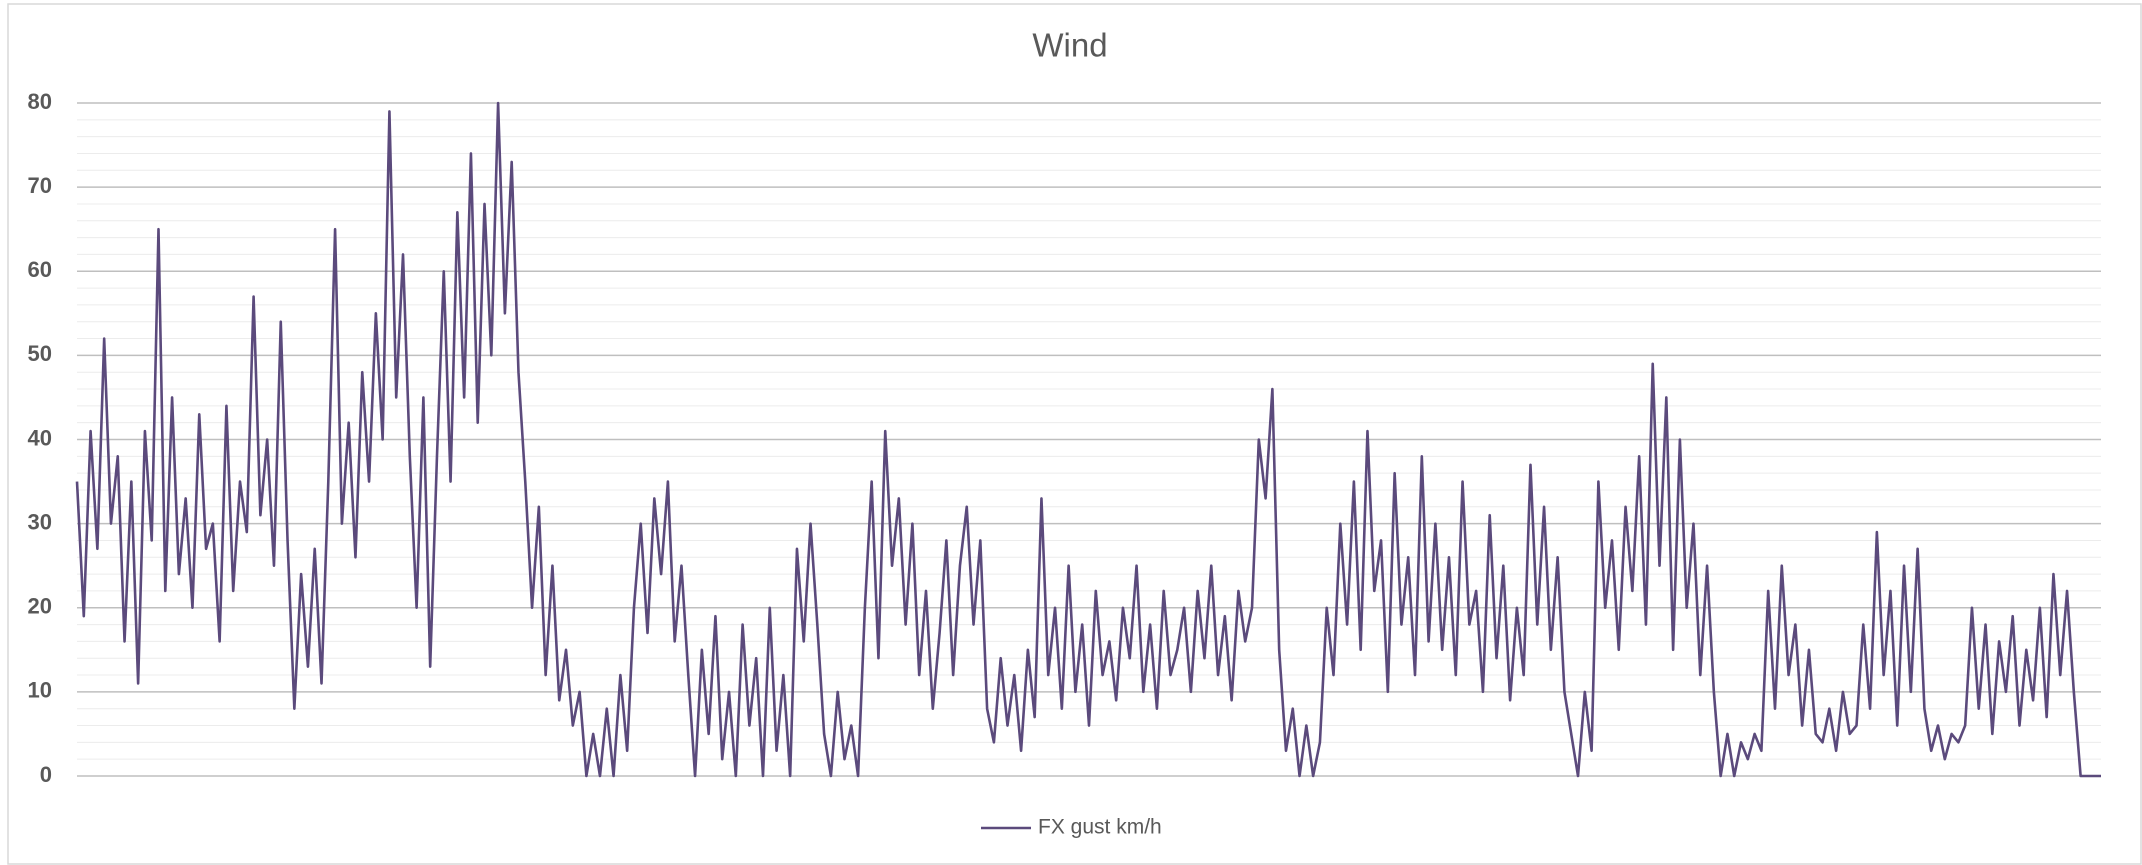  Describe the element at coordinates (40, 606) in the screenshot. I see `y-tick-label: 20` at that location.